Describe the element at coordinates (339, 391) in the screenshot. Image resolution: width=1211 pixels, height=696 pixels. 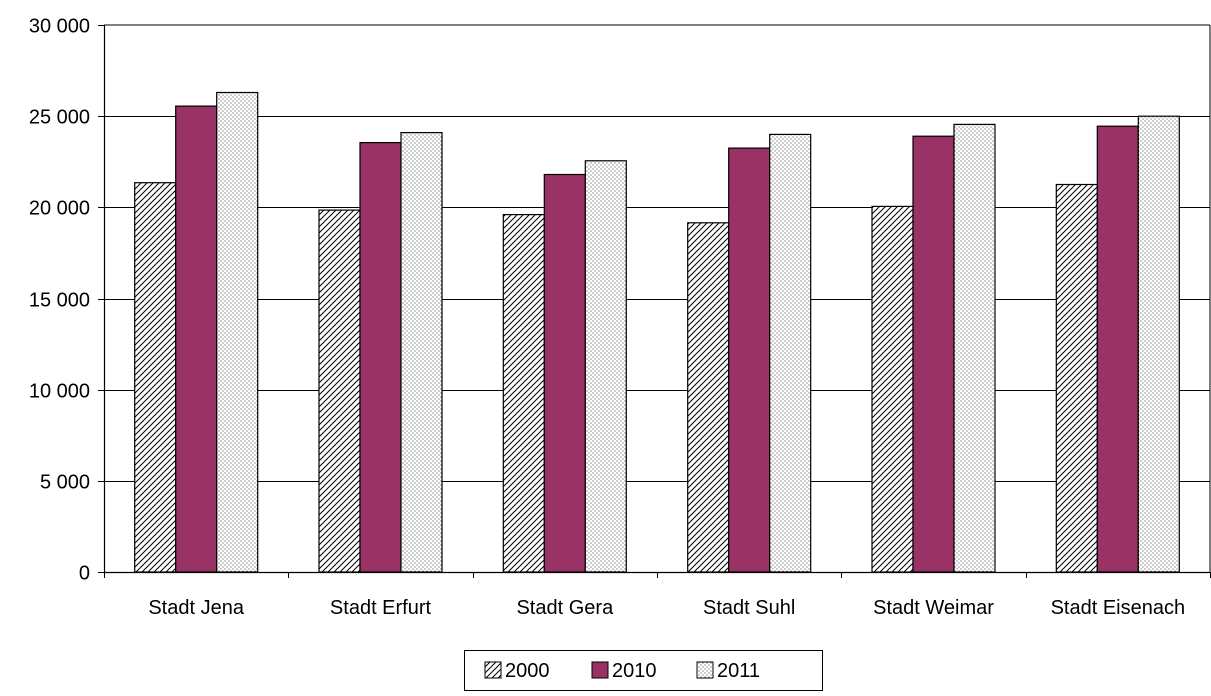
I see `bar-2000-stadt-erfurt` at that location.